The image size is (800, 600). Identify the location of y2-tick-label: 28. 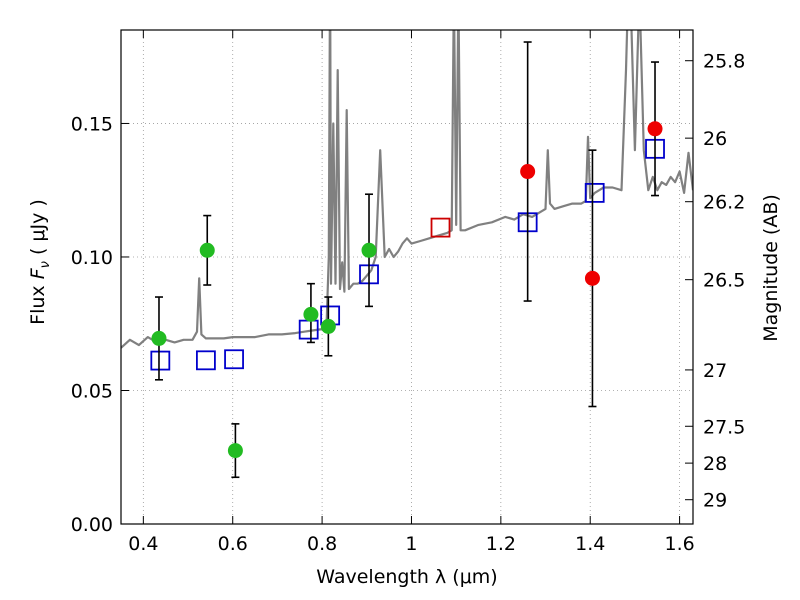
(715, 464).